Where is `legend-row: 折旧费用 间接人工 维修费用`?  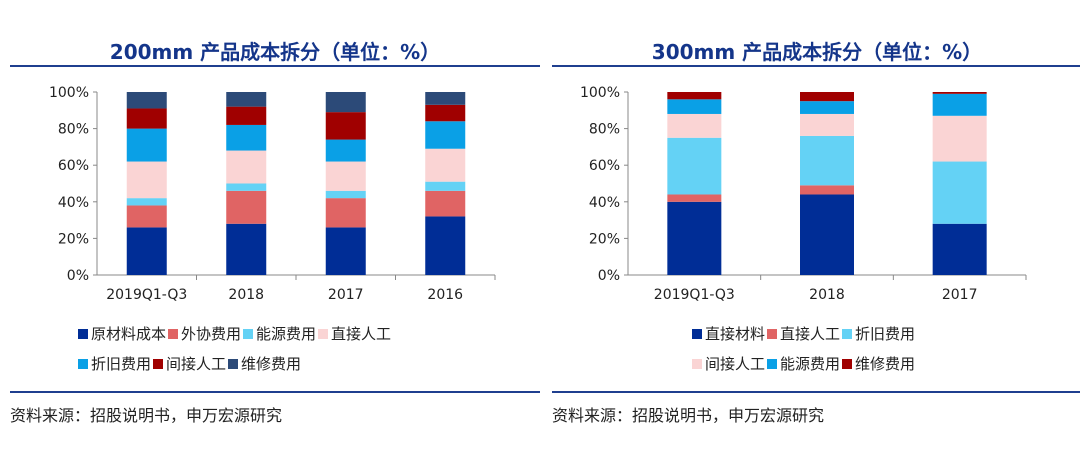
legend-row: 折旧费用 间接人工 维修费用 is located at coordinates (190, 363).